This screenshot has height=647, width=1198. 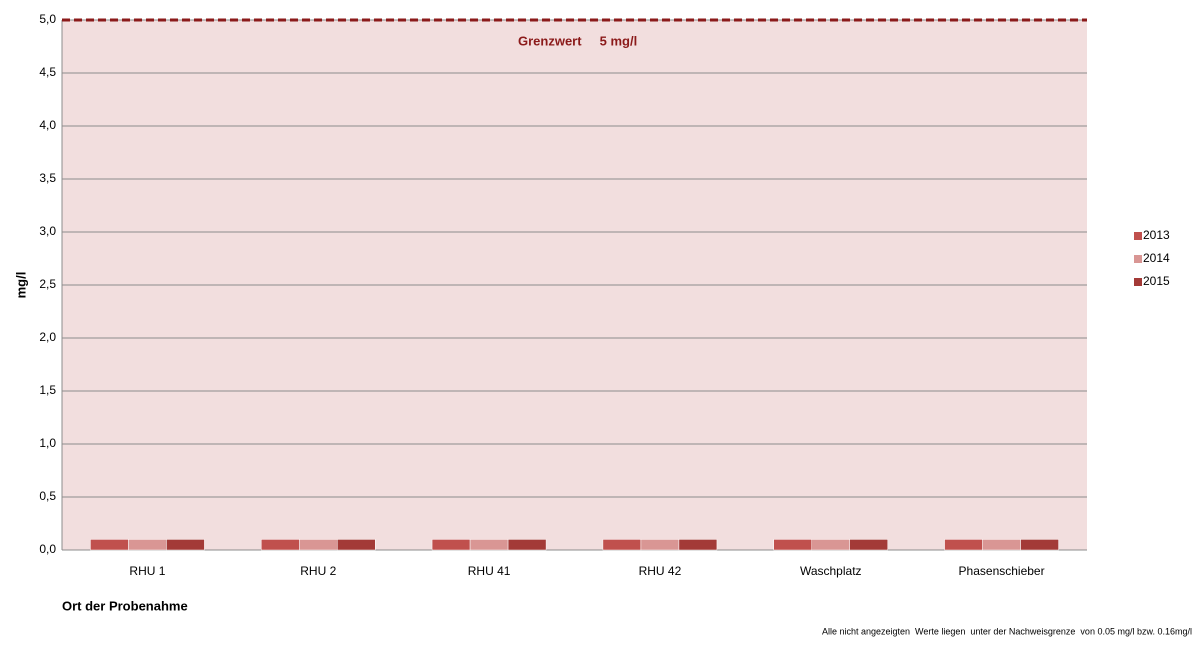 I want to click on y-tick-label: 0,5, so click(x=47, y=496).